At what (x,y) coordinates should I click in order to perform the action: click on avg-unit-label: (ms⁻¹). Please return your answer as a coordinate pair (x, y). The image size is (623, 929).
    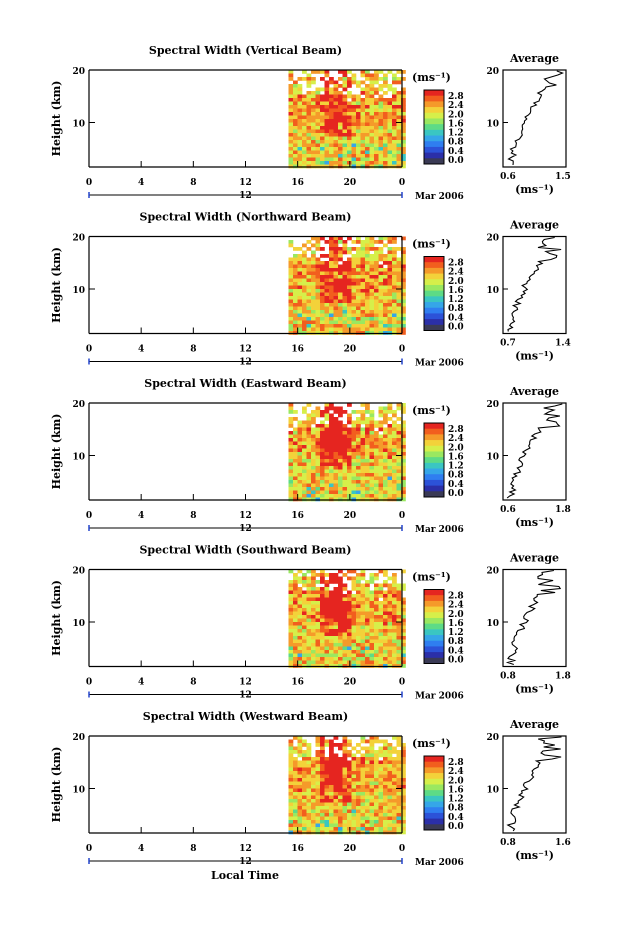
    Looking at the image, I should click on (534, 189).